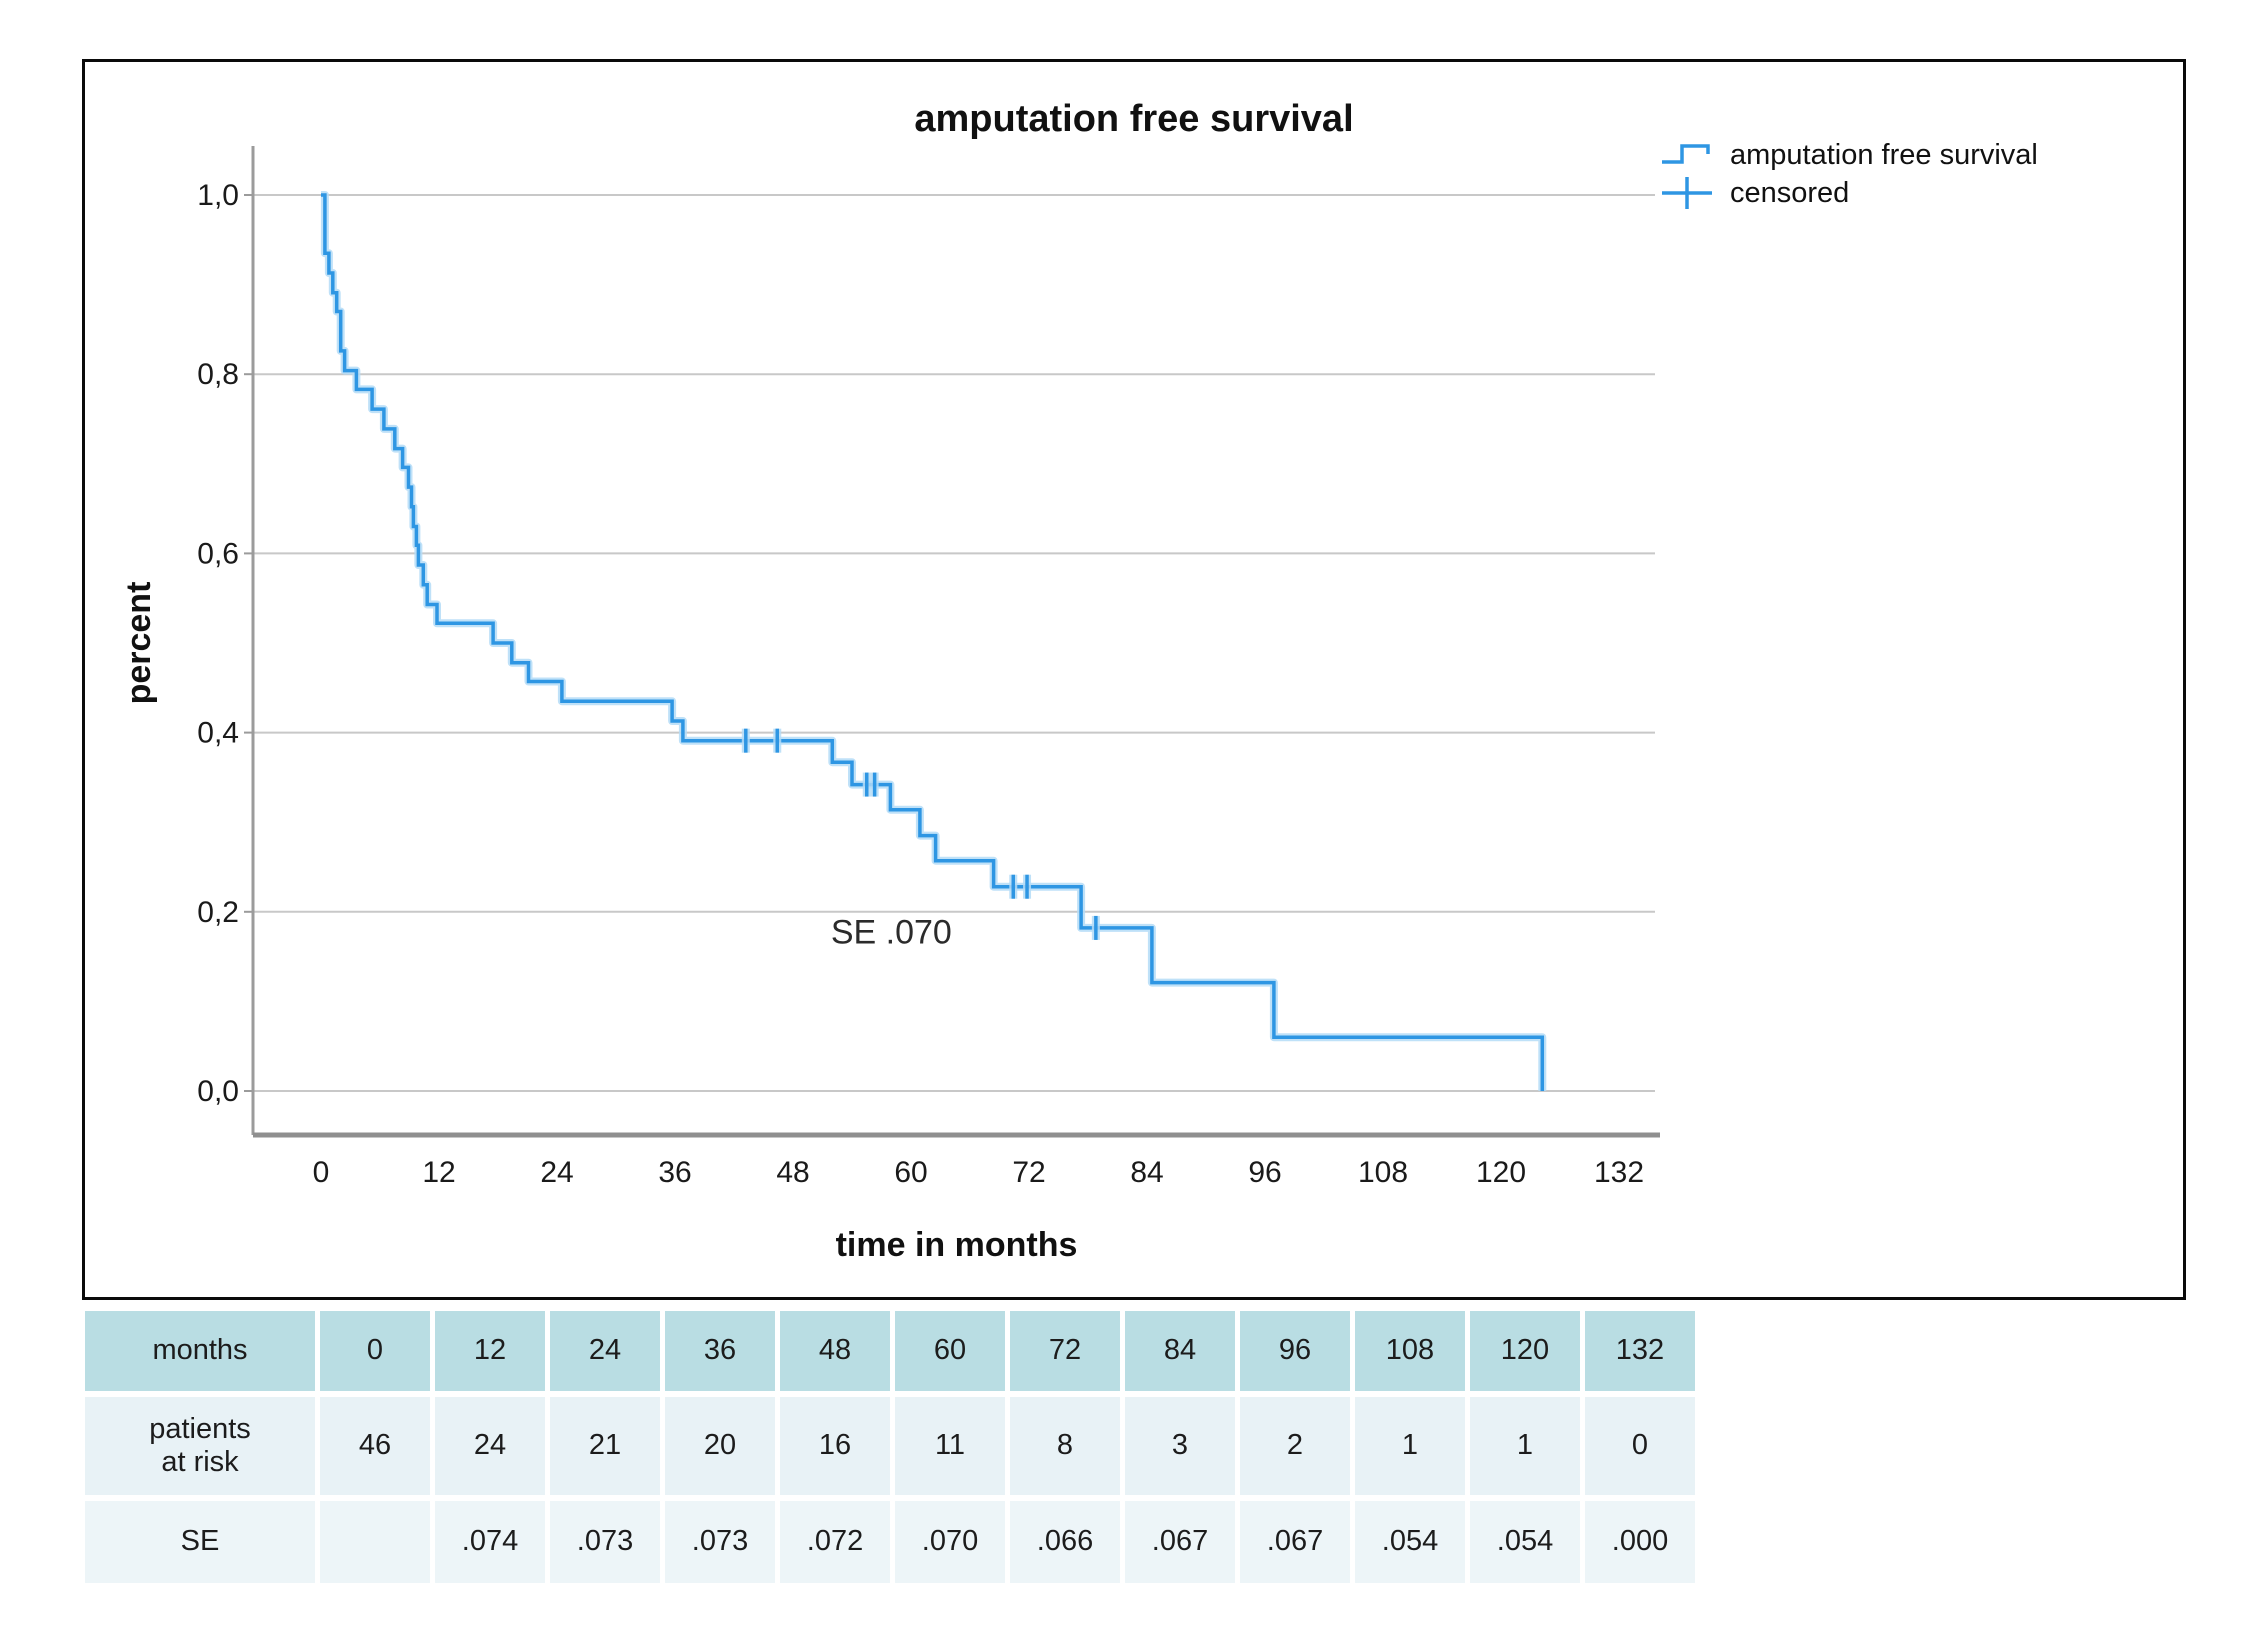 The height and width of the screenshot is (1628, 2248). I want to click on table-cell: 60, so click(950, 1351).